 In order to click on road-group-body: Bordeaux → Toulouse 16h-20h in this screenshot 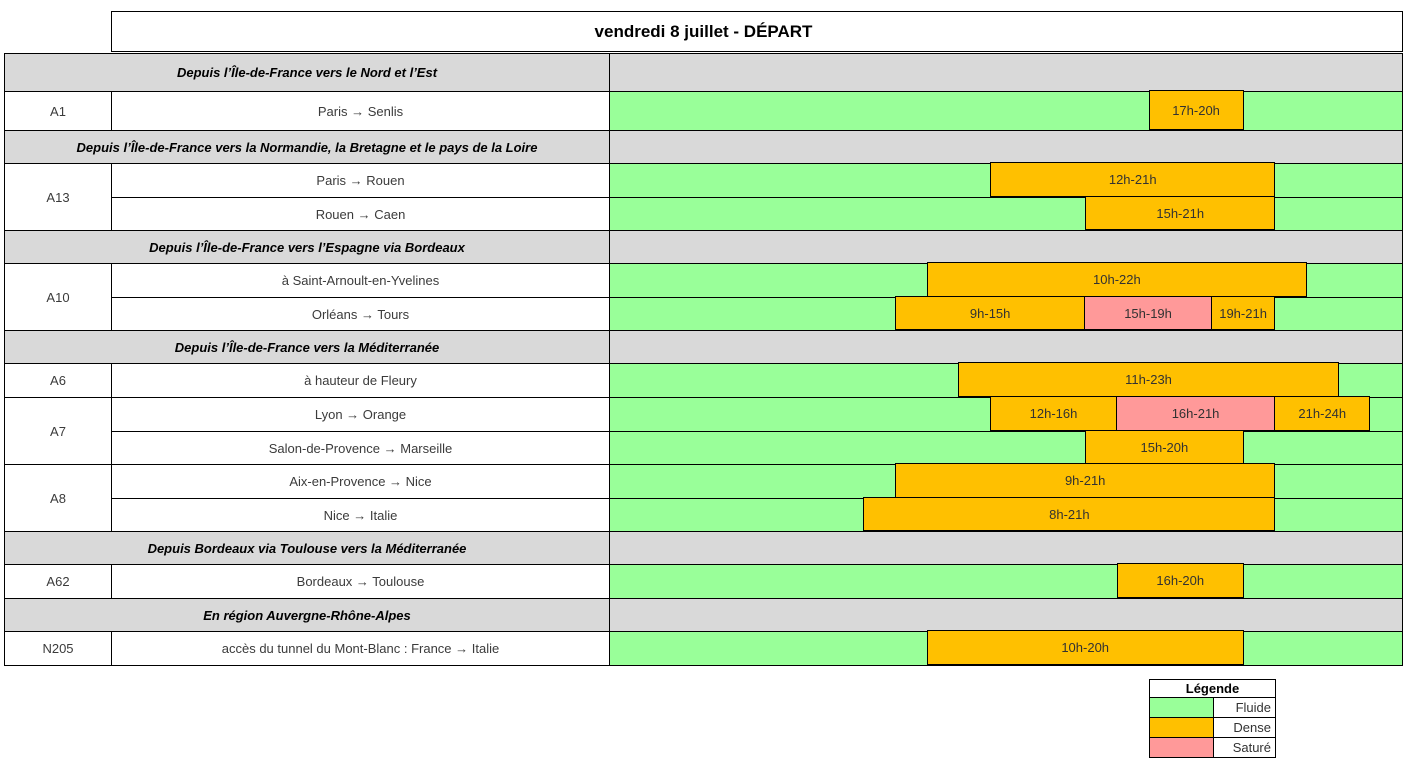, I will do `click(757, 580)`.